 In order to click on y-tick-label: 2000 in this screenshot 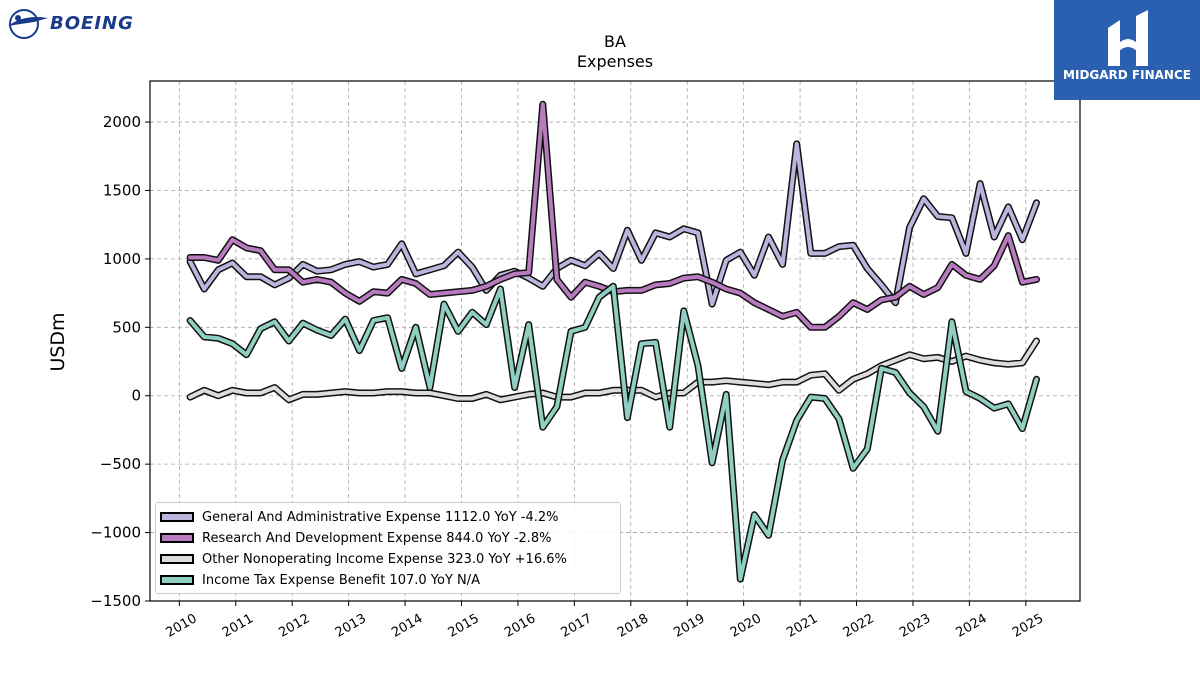, I will do `click(122, 122)`.